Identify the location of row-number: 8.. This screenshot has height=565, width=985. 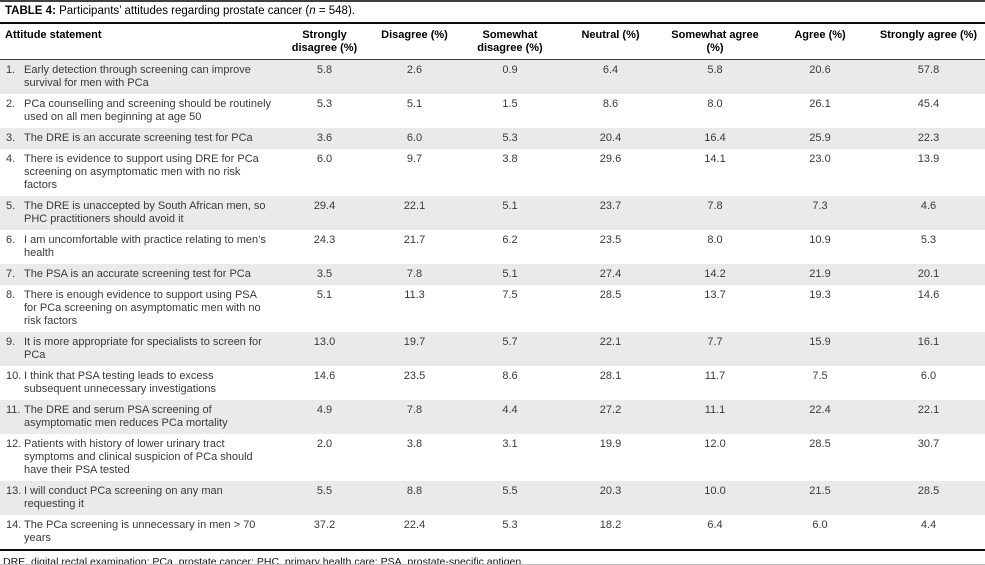
(11, 295).